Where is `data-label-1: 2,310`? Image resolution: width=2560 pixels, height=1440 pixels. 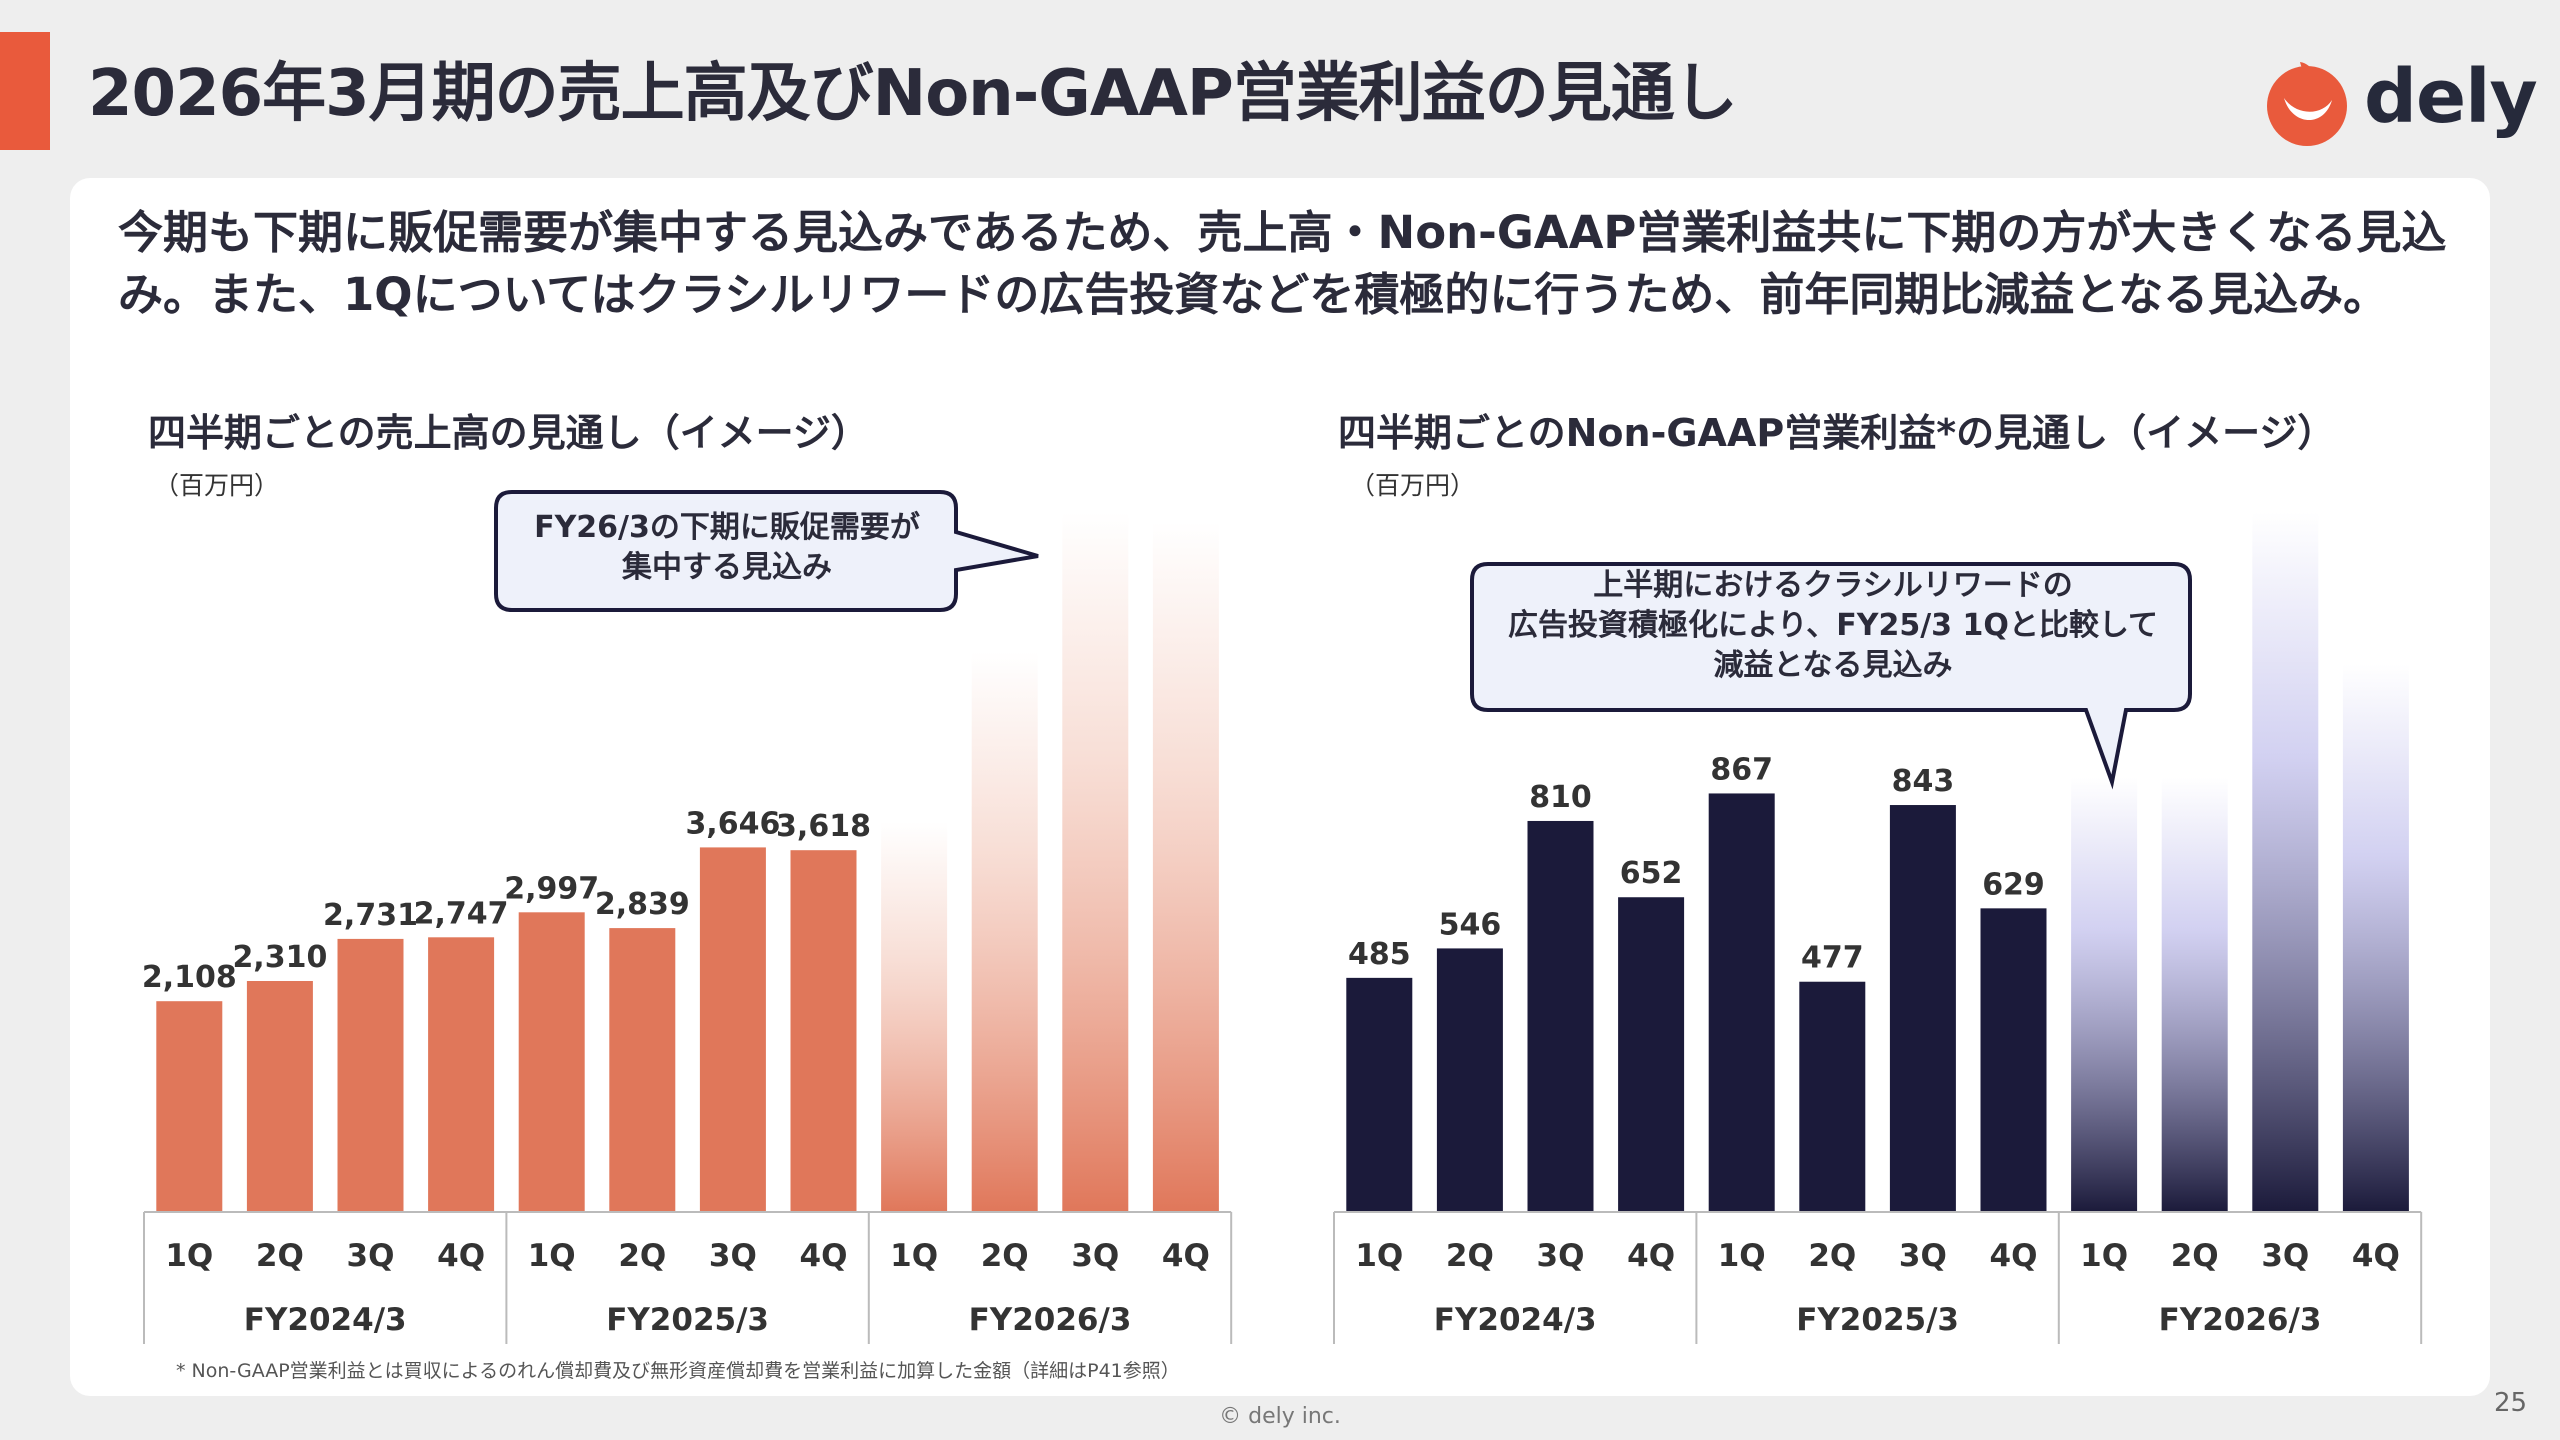
data-label-1: 2,310 is located at coordinates (279, 957).